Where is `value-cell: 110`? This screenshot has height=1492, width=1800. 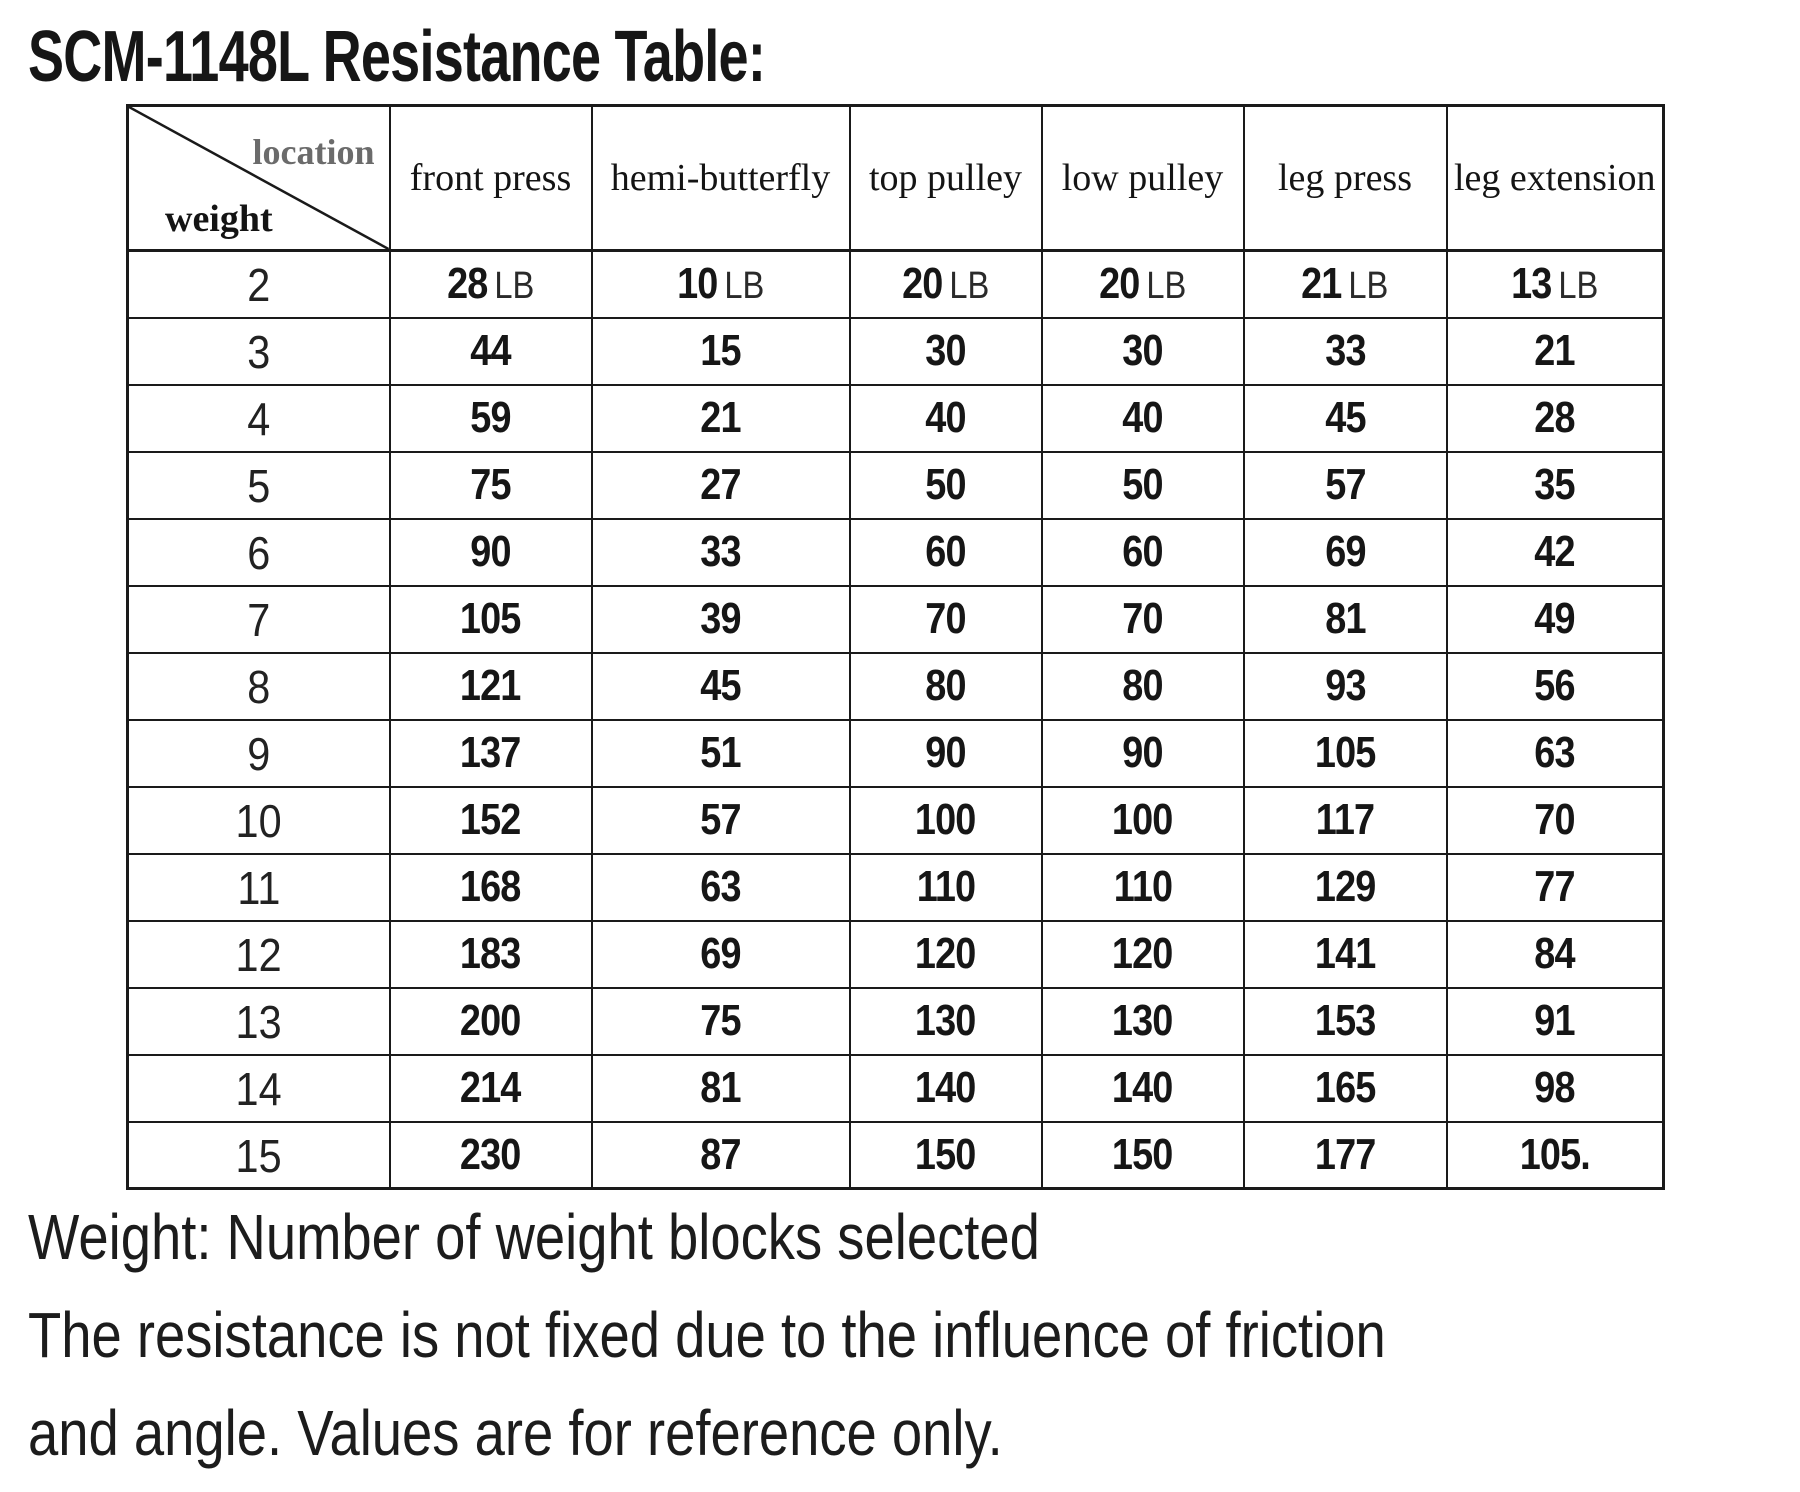 value-cell: 110 is located at coordinates (945, 887).